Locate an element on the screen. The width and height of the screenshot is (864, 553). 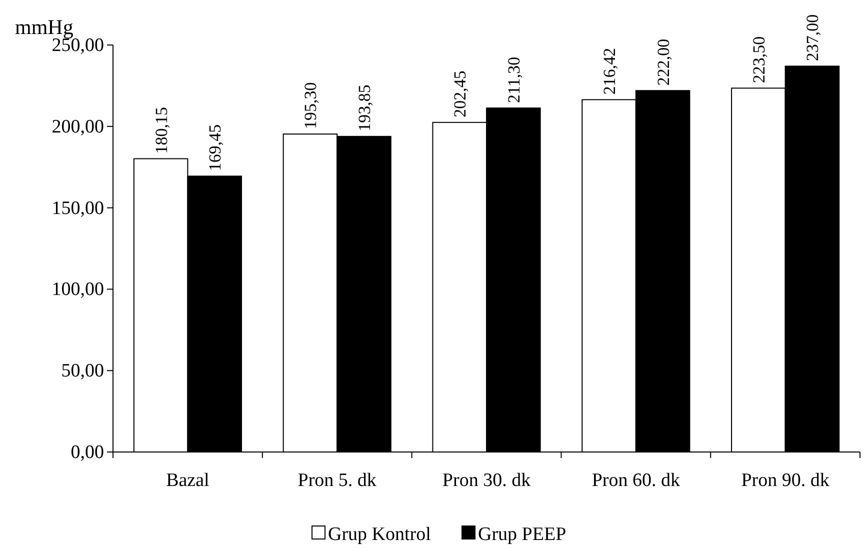
data-label: 222,00 is located at coordinates (663, 62).